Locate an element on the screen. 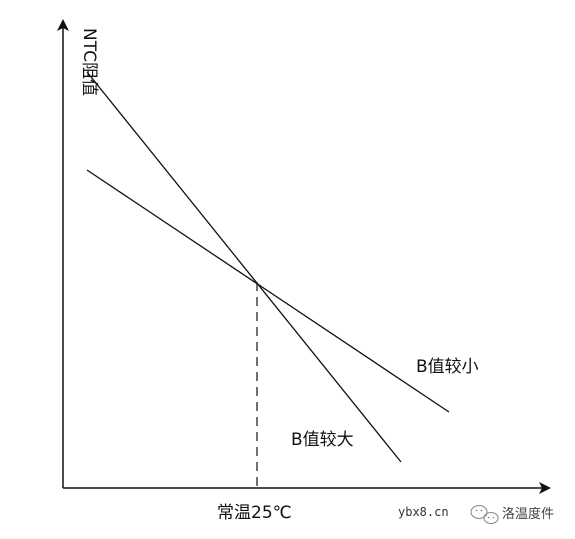 Image resolution: width=575 pixels, height=539 pixels. b-large-label: B值较大 is located at coordinates (322, 440).